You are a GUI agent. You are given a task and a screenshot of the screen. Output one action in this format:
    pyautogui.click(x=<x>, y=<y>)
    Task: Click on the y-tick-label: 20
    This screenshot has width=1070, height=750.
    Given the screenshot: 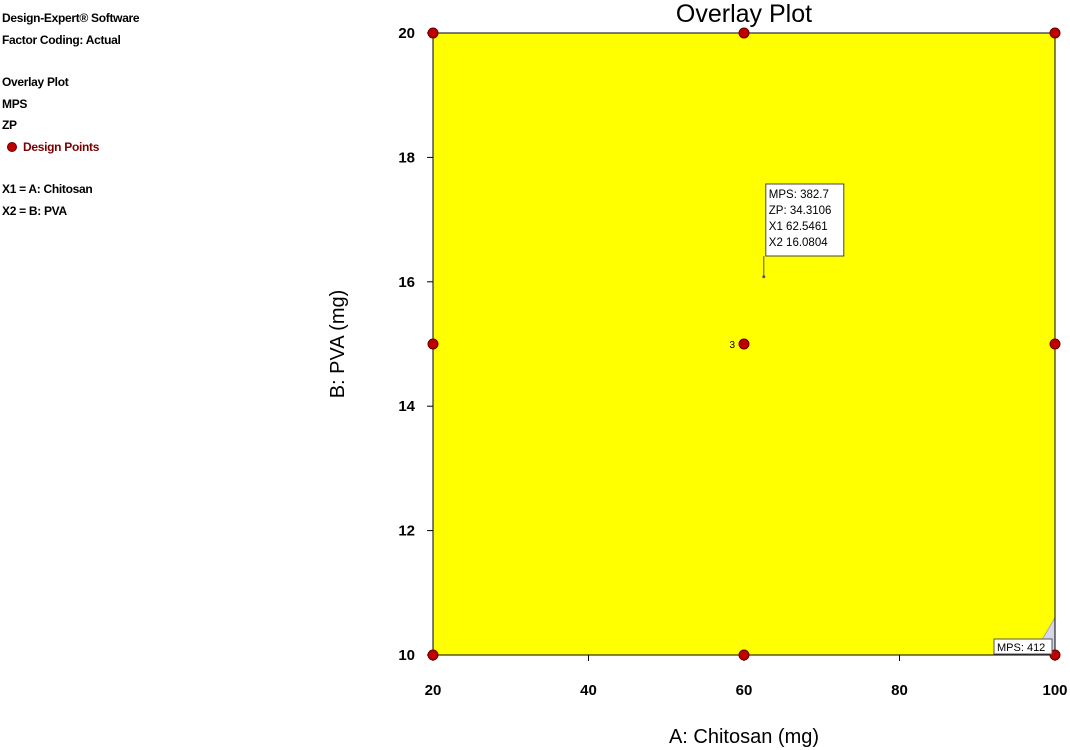 What is the action you would take?
    pyautogui.click(x=406, y=33)
    